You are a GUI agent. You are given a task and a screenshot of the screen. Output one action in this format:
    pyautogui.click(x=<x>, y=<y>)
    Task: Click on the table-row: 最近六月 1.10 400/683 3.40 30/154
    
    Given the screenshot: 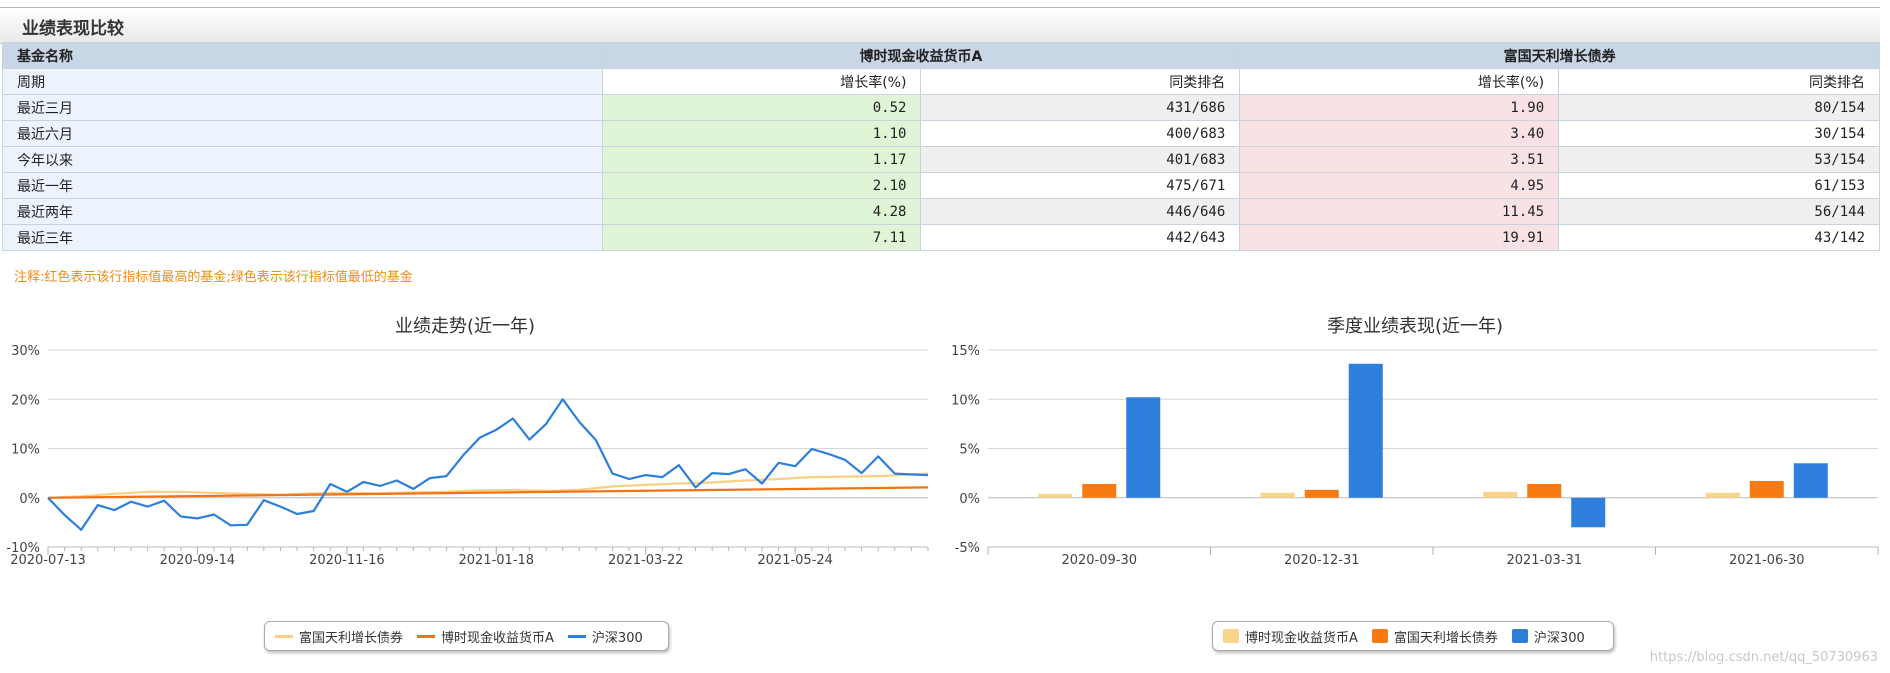 What is the action you would take?
    pyautogui.click(x=941, y=133)
    